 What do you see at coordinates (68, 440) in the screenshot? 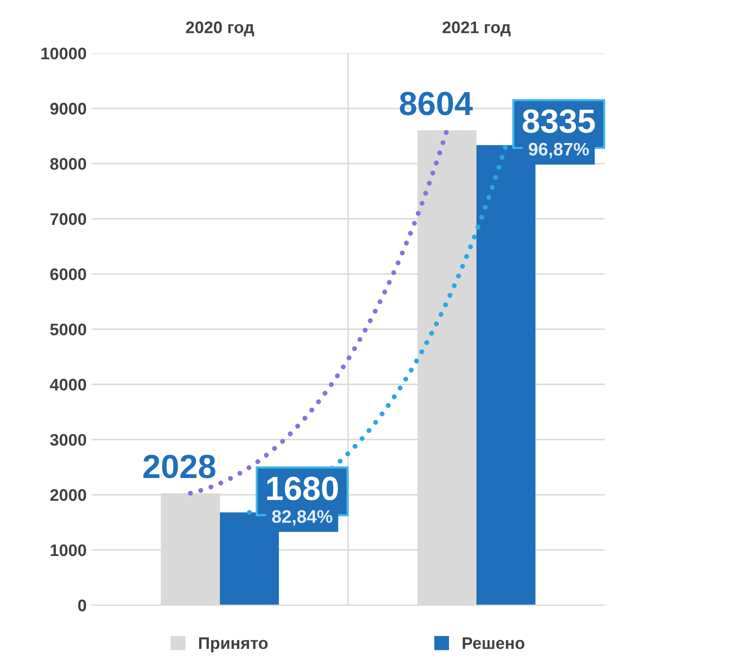
I see `y-tick-label: 3000` at bounding box center [68, 440].